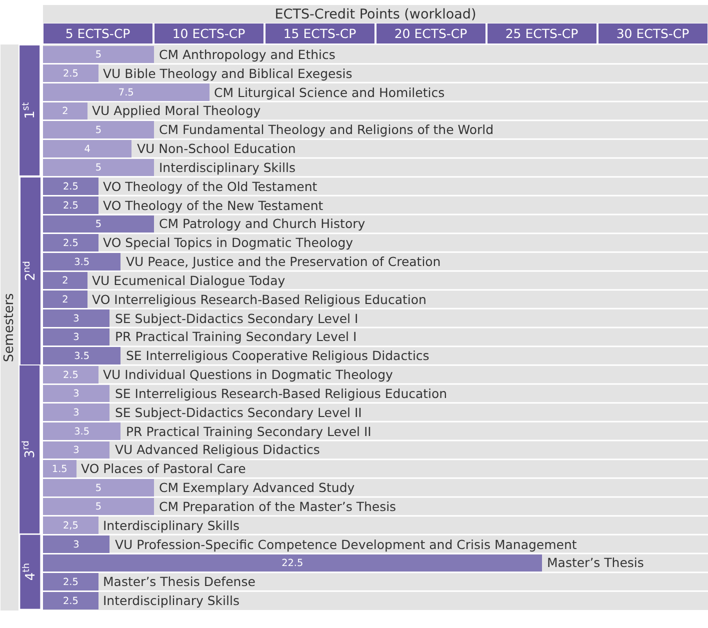 This screenshot has width=708, height=628. Describe the element at coordinates (249, 431) in the screenshot. I see `y-tick-label: PR Practical Training Secondary Level II` at that location.